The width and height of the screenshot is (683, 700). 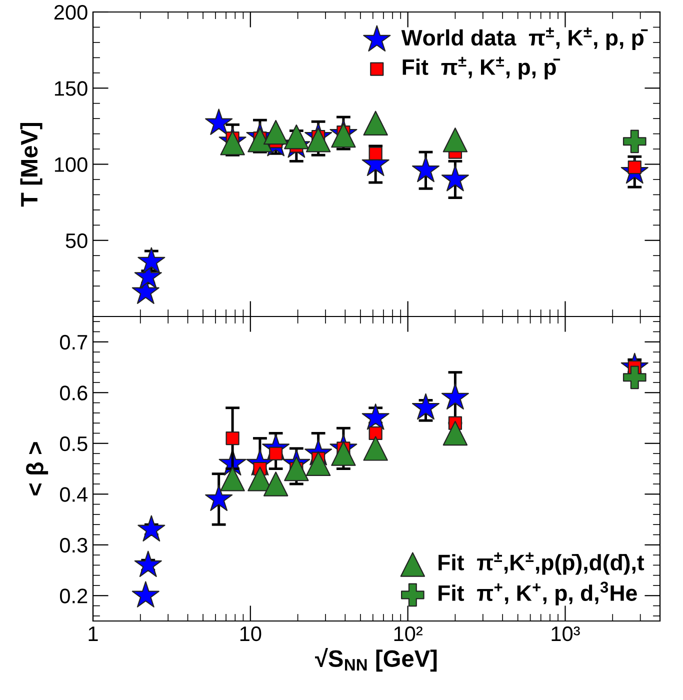 What do you see at coordinates (524, 39) in the screenshot?
I see `legend-label: World data π$^{±}$, K$^{±}$, p, p̄` at bounding box center [524, 39].